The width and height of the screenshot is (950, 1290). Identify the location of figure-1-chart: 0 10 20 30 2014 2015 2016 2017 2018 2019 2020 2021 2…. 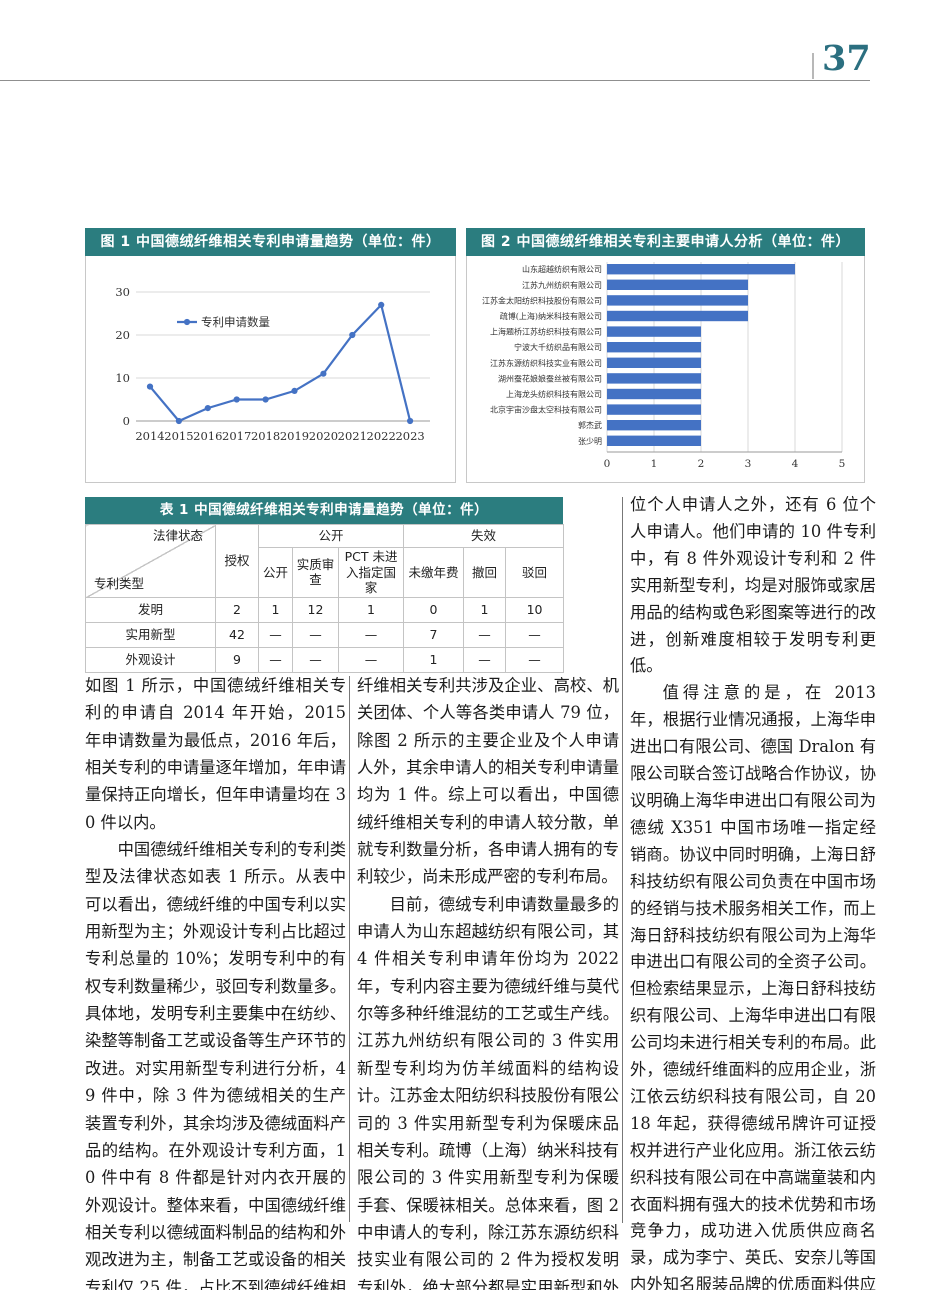
(270, 369).